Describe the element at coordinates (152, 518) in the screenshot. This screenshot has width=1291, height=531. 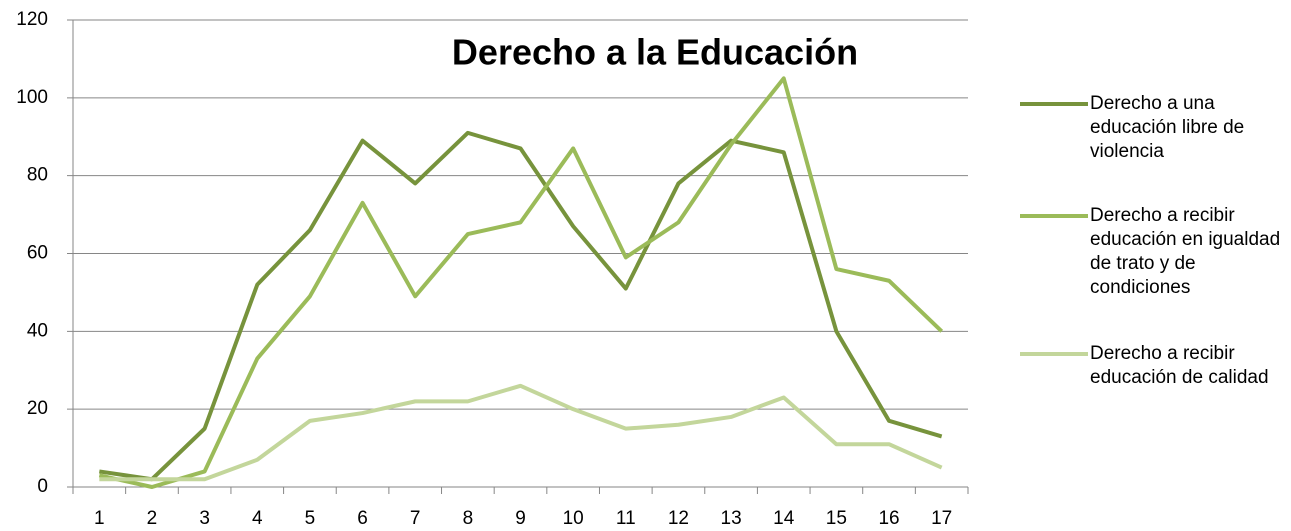
I see `x-tick-label: 2` at that location.